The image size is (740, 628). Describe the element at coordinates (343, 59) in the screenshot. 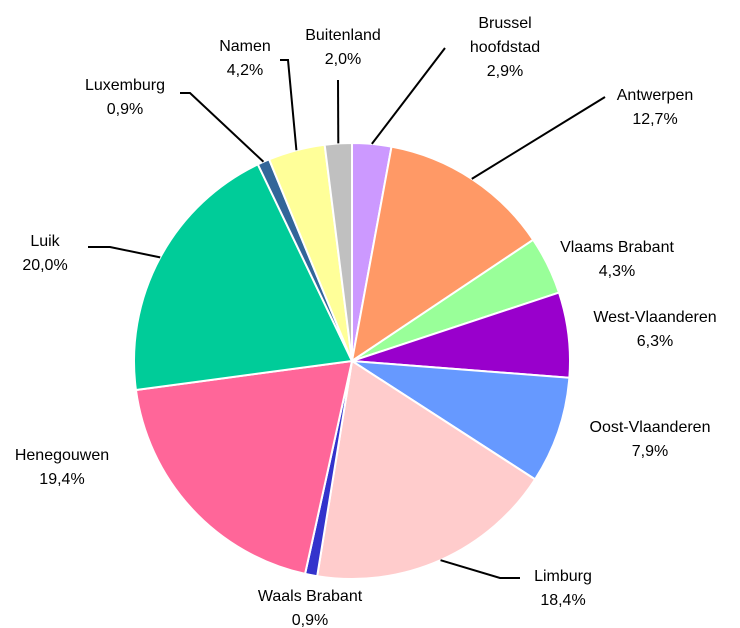

I see `value-label: 2,0%` at that location.